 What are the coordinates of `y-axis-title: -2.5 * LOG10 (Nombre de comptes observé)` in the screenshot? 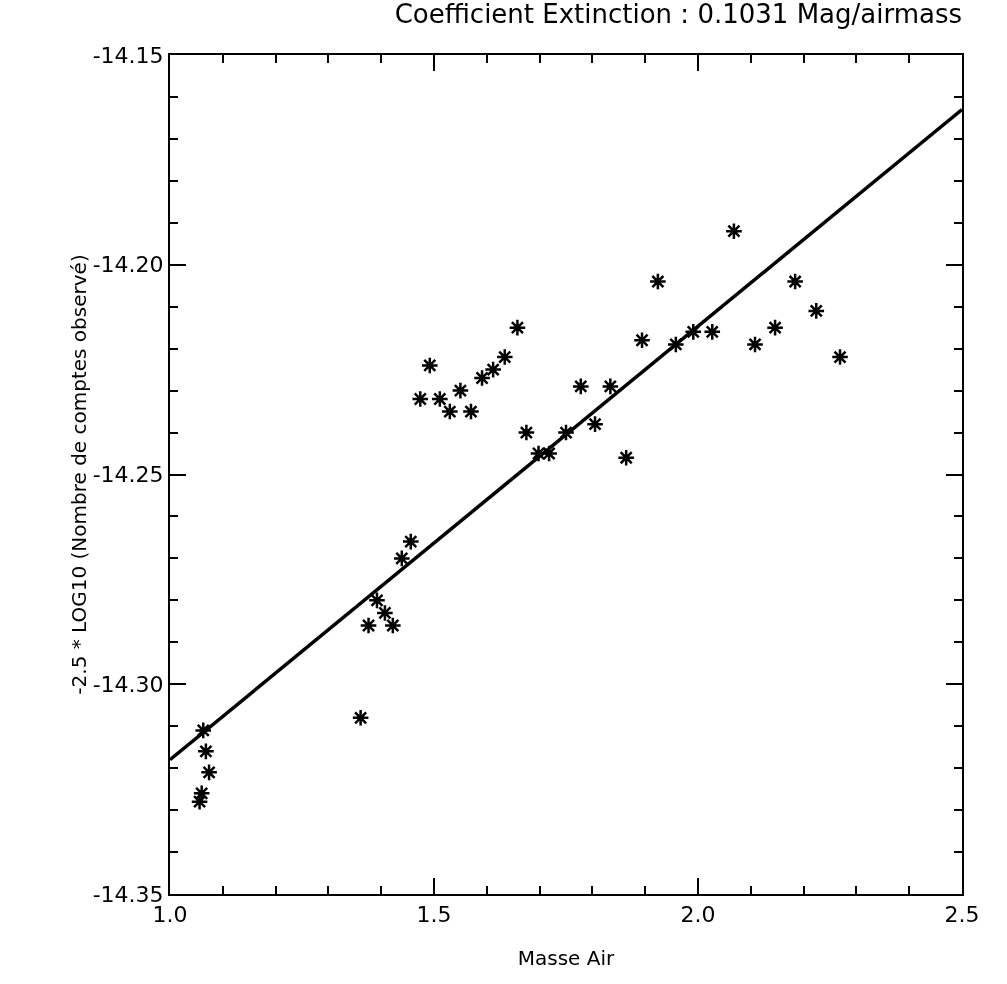 It's located at (78, 474).